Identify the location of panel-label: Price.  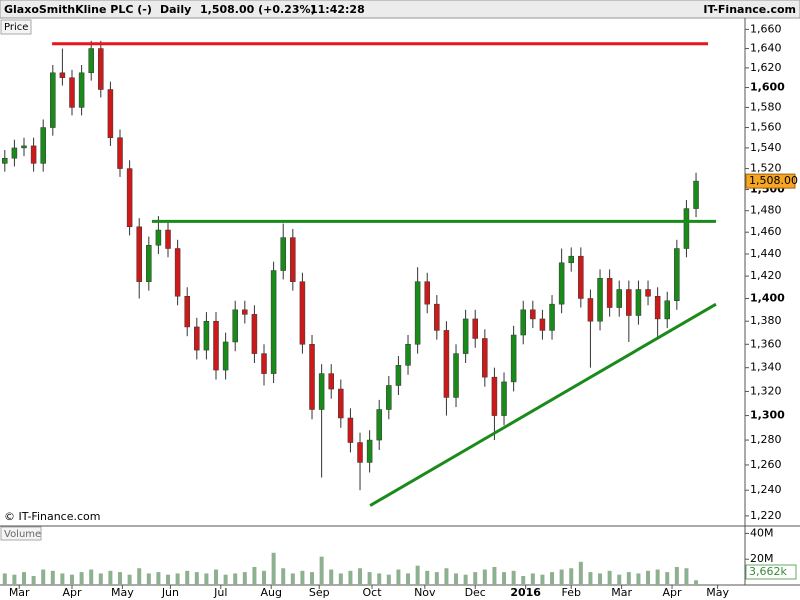
(16, 27).